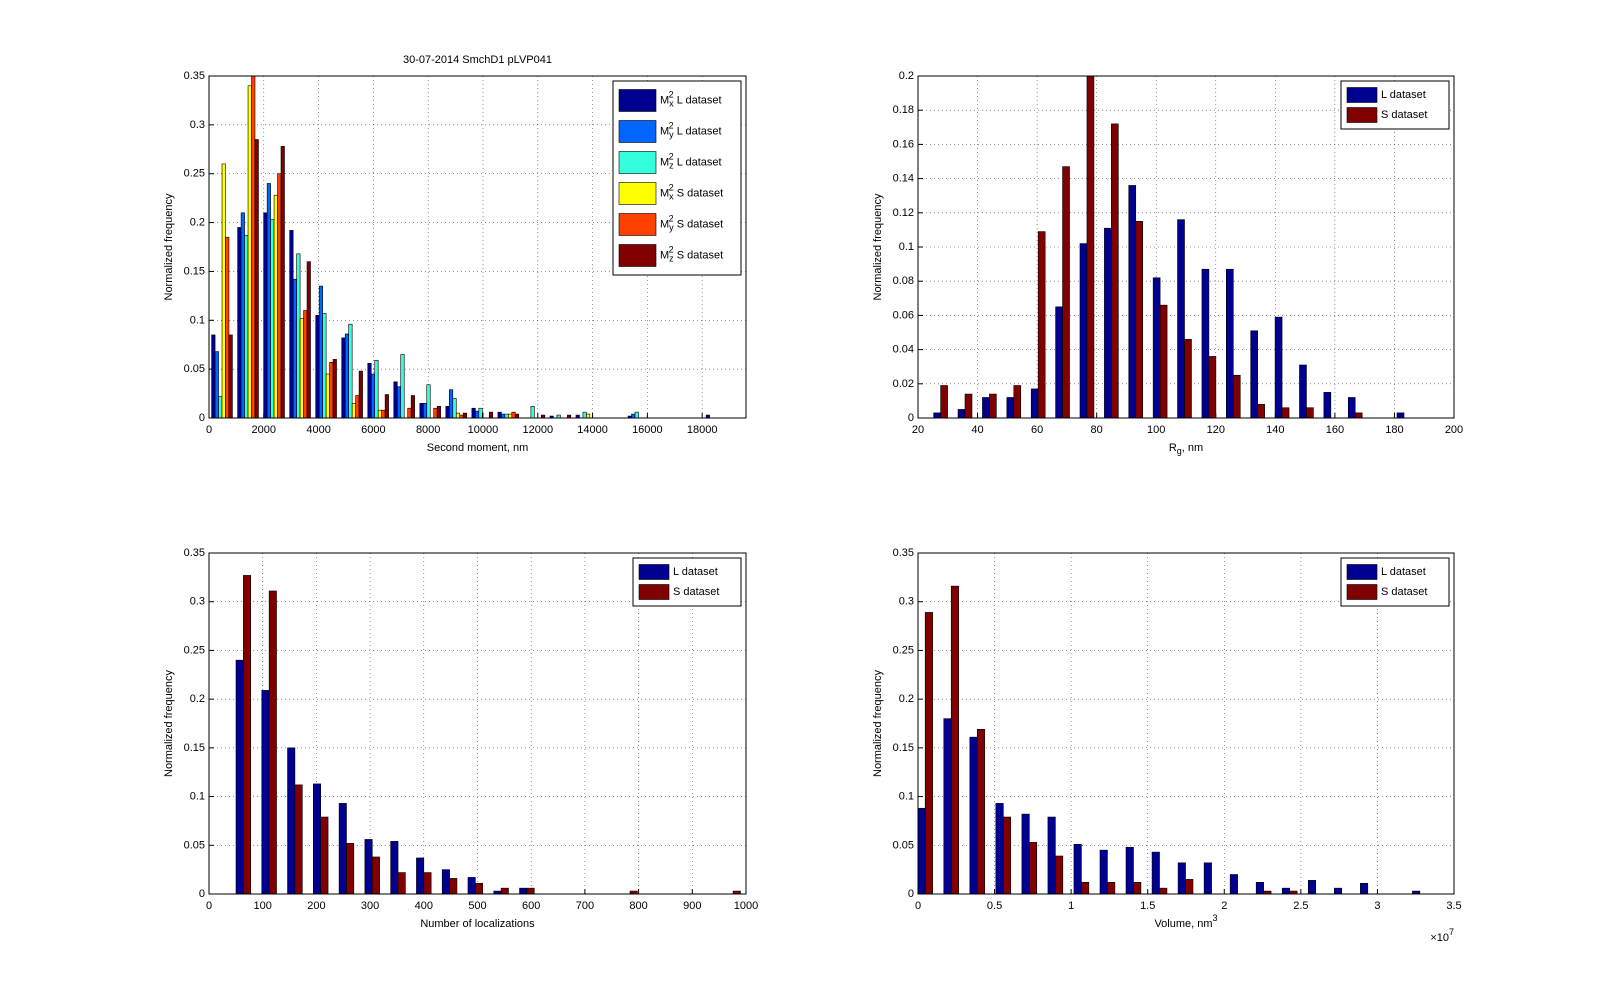 This screenshot has width=1600, height=1000. Describe the element at coordinates (194, 650) in the screenshot. I see `y-tick-label: 0.25` at that location.